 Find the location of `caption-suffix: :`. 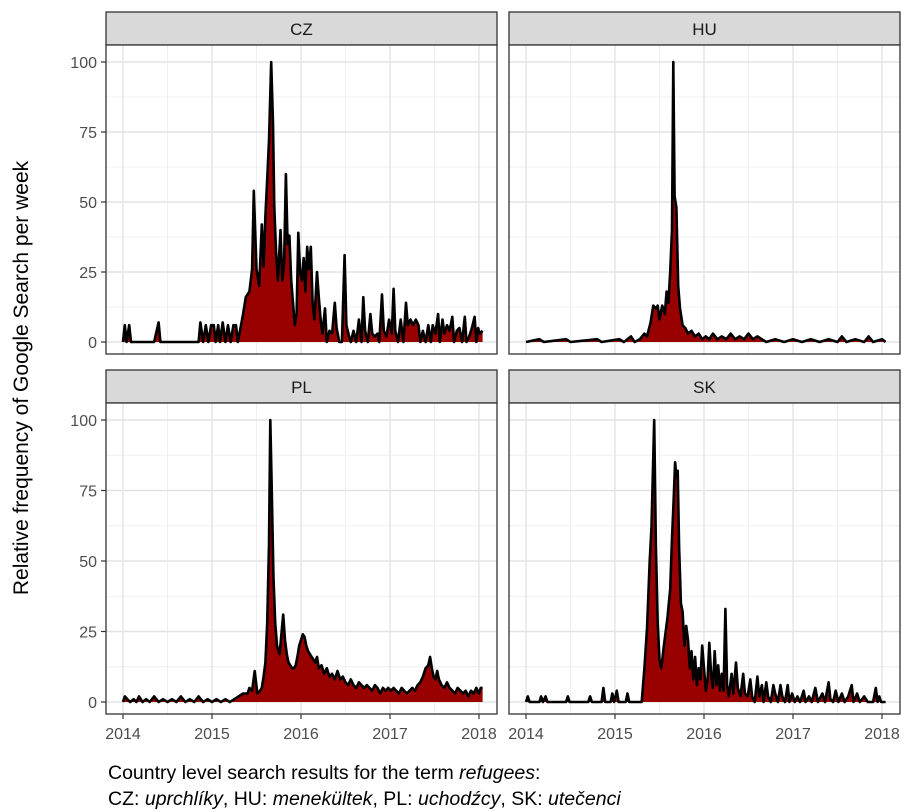

caption-suffix: : is located at coordinates (538, 773).